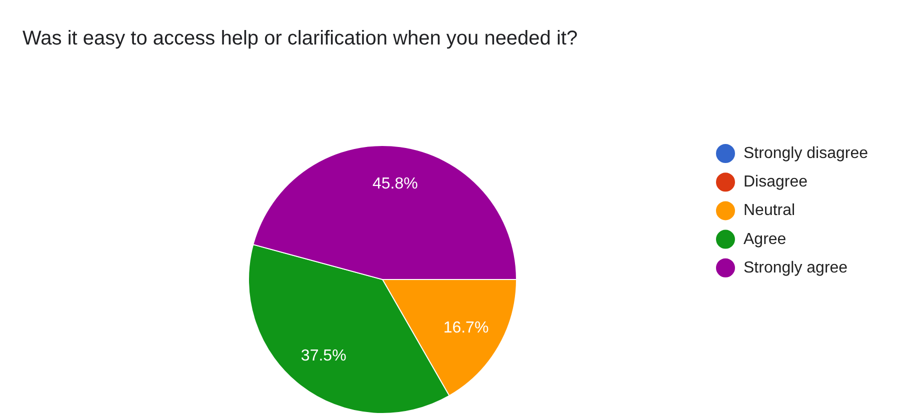 The width and height of the screenshot is (901, 418). I want to click on legend-label: Strongly disagree, so click(806, 153).